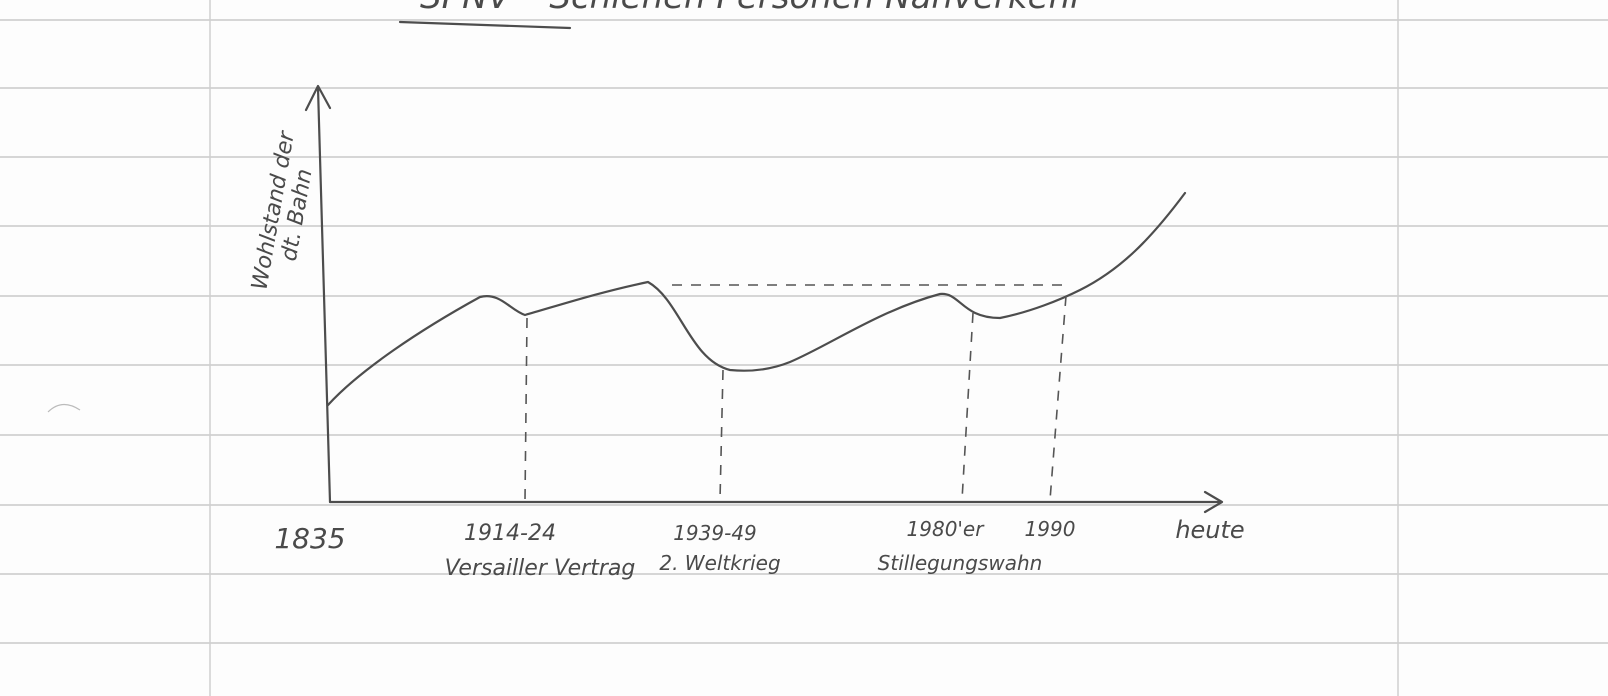  Describe the element at coordinates (540, 568) in the screenshot. I see `x-note: Versailler Vertrag` at that location.